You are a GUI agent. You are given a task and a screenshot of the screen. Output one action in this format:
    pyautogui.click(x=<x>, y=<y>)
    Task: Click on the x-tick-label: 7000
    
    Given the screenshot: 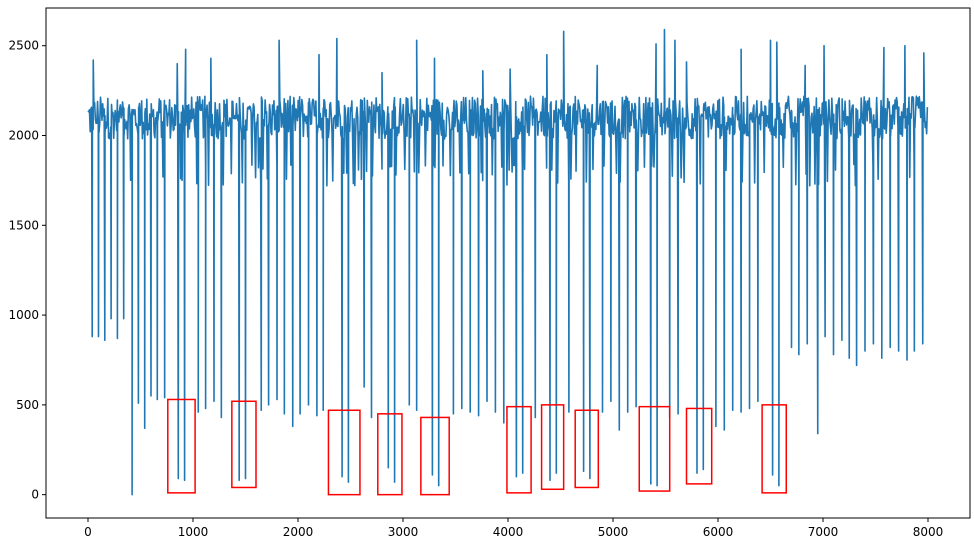 What is the action you would take?
    pyautogui.click(x=823, y=532)
    